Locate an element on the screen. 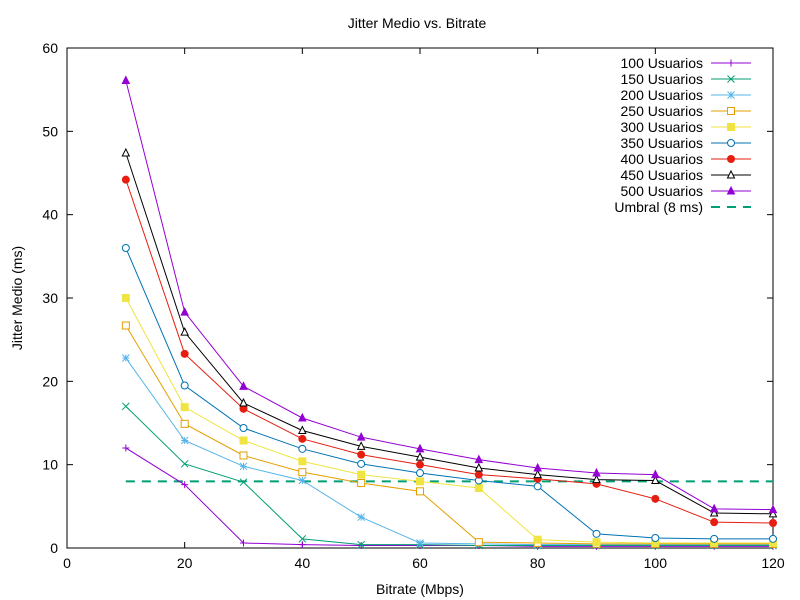 The image size is (800, 600). legend-label: 500 Usuarios is located at coordinates (662, 191).